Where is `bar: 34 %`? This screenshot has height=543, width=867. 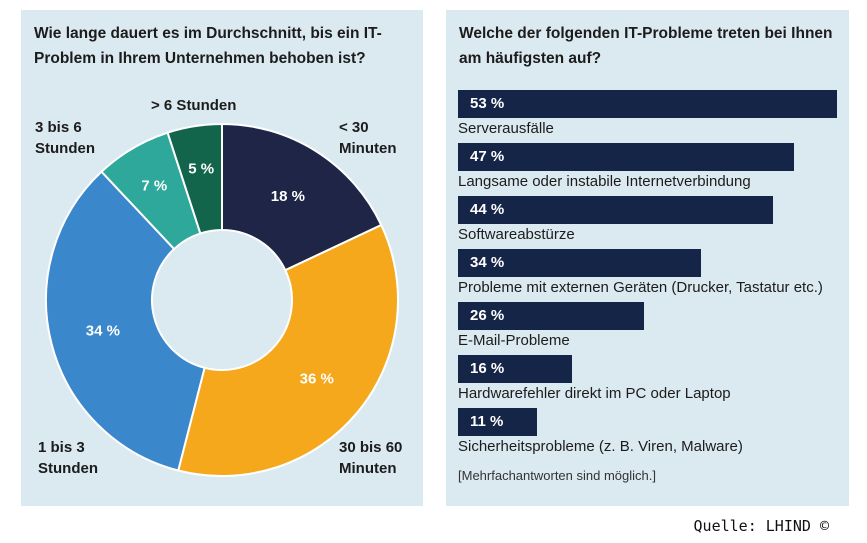
bar: 34 % is located at coordinates (580, 263).